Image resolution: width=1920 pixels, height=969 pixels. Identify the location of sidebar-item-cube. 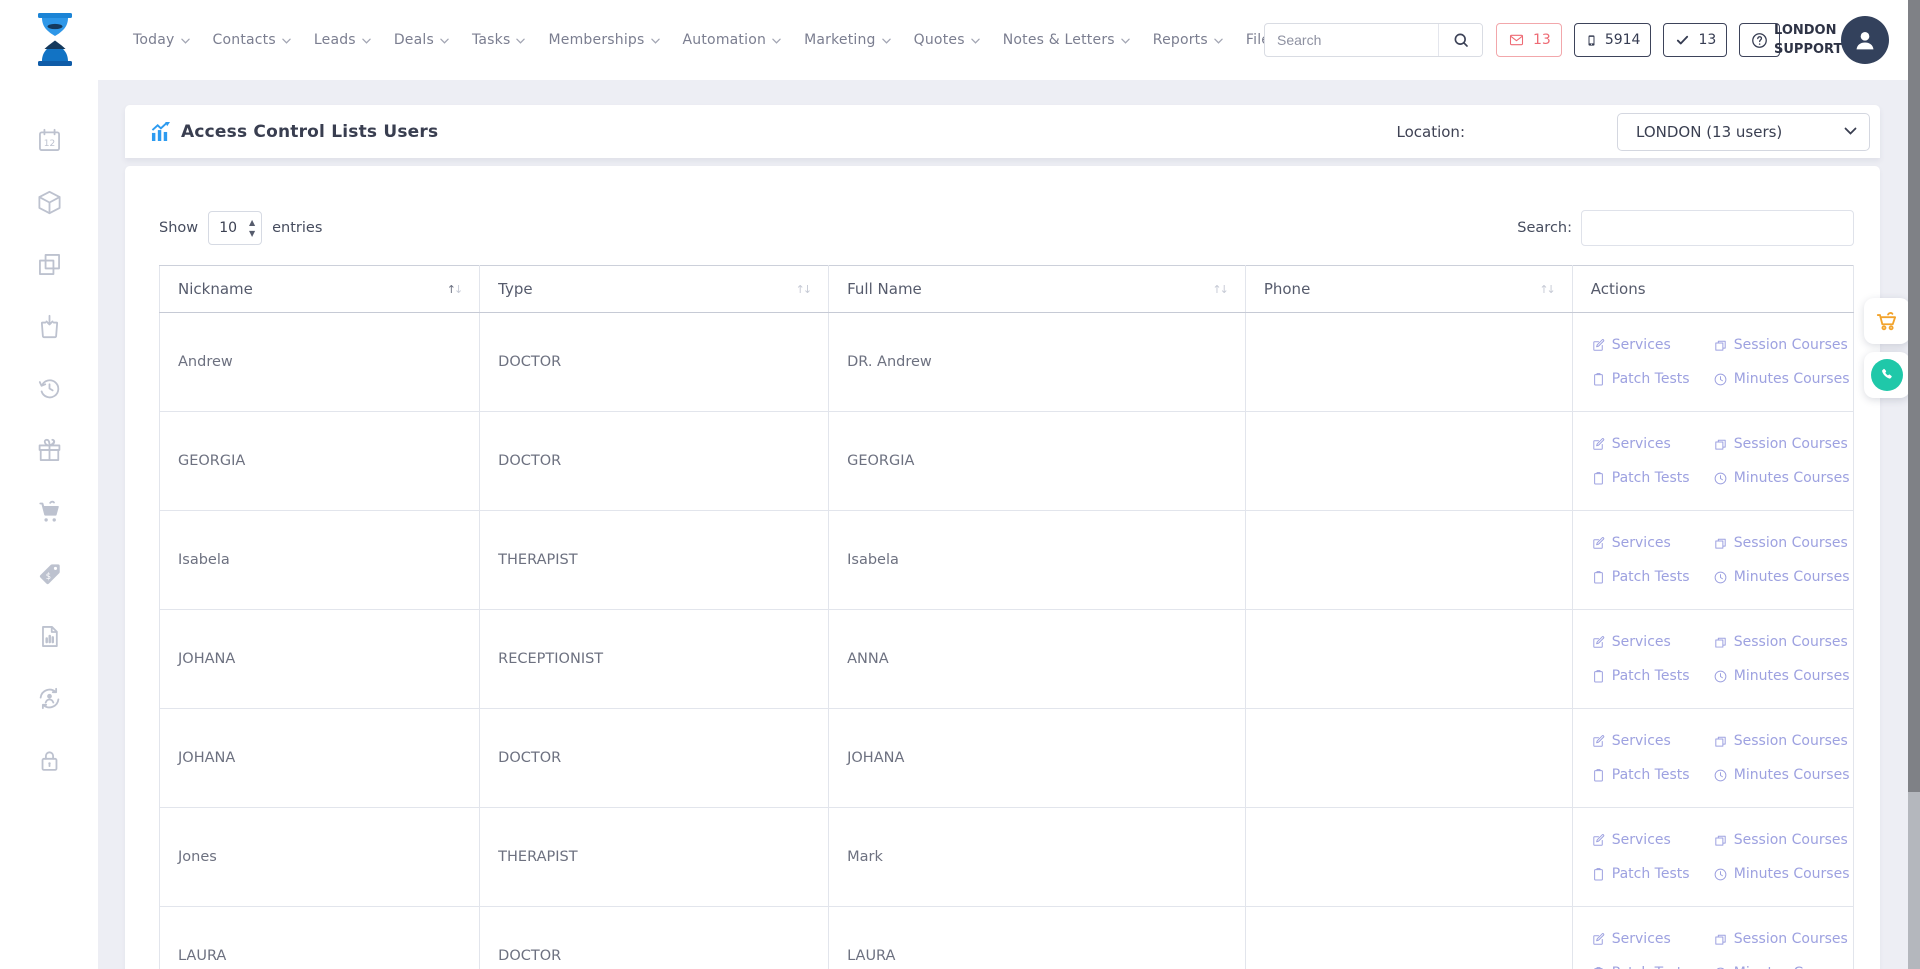
(49, 202).